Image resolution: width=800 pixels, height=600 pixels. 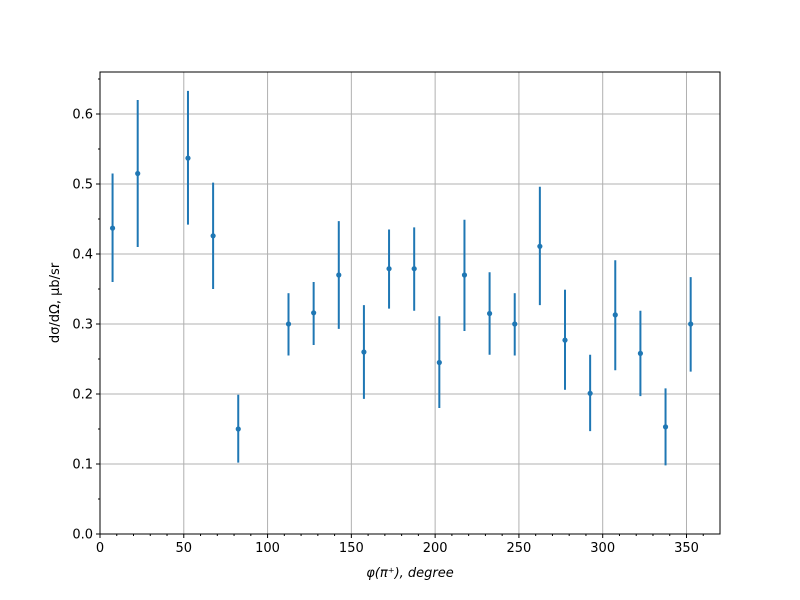 What do you see at coordinates (86, 310) in the screenshot?
I see `y-axis: 0.0 0.1 0.2 0.3 0.4 0.5 0.6` at bounding box center [86, 310].